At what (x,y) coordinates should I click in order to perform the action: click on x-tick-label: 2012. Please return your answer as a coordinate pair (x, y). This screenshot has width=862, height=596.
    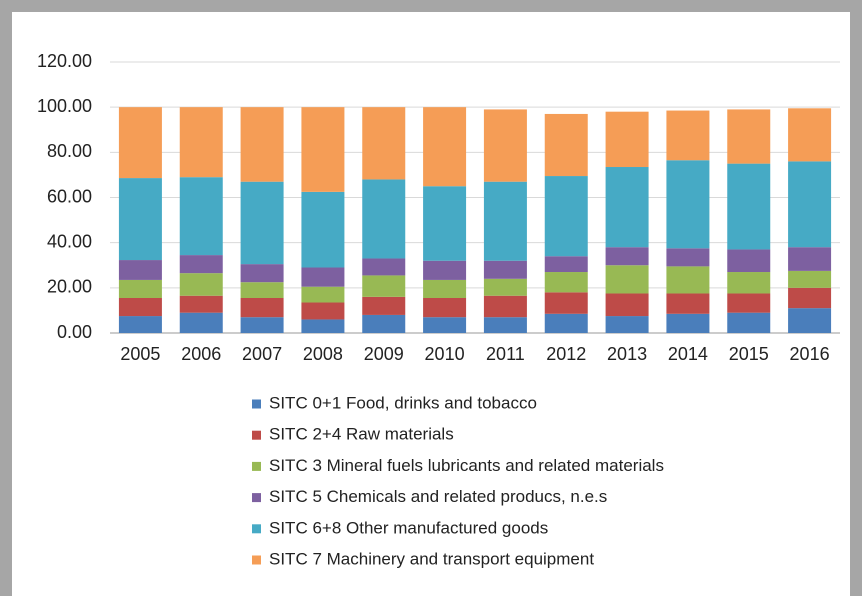
    Looking at the image, I should click on (566, 354).